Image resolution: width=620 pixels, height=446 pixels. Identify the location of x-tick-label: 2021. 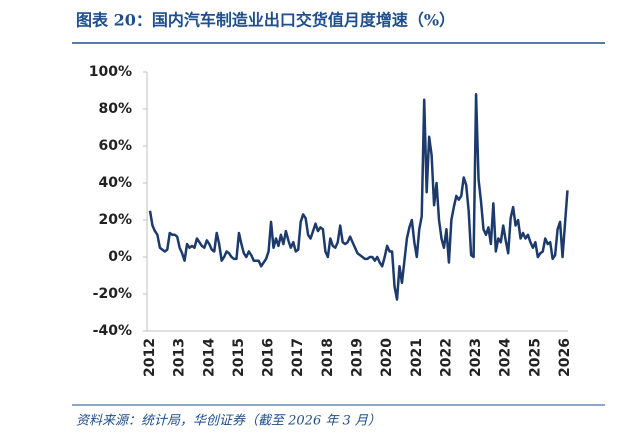
(417, 357).